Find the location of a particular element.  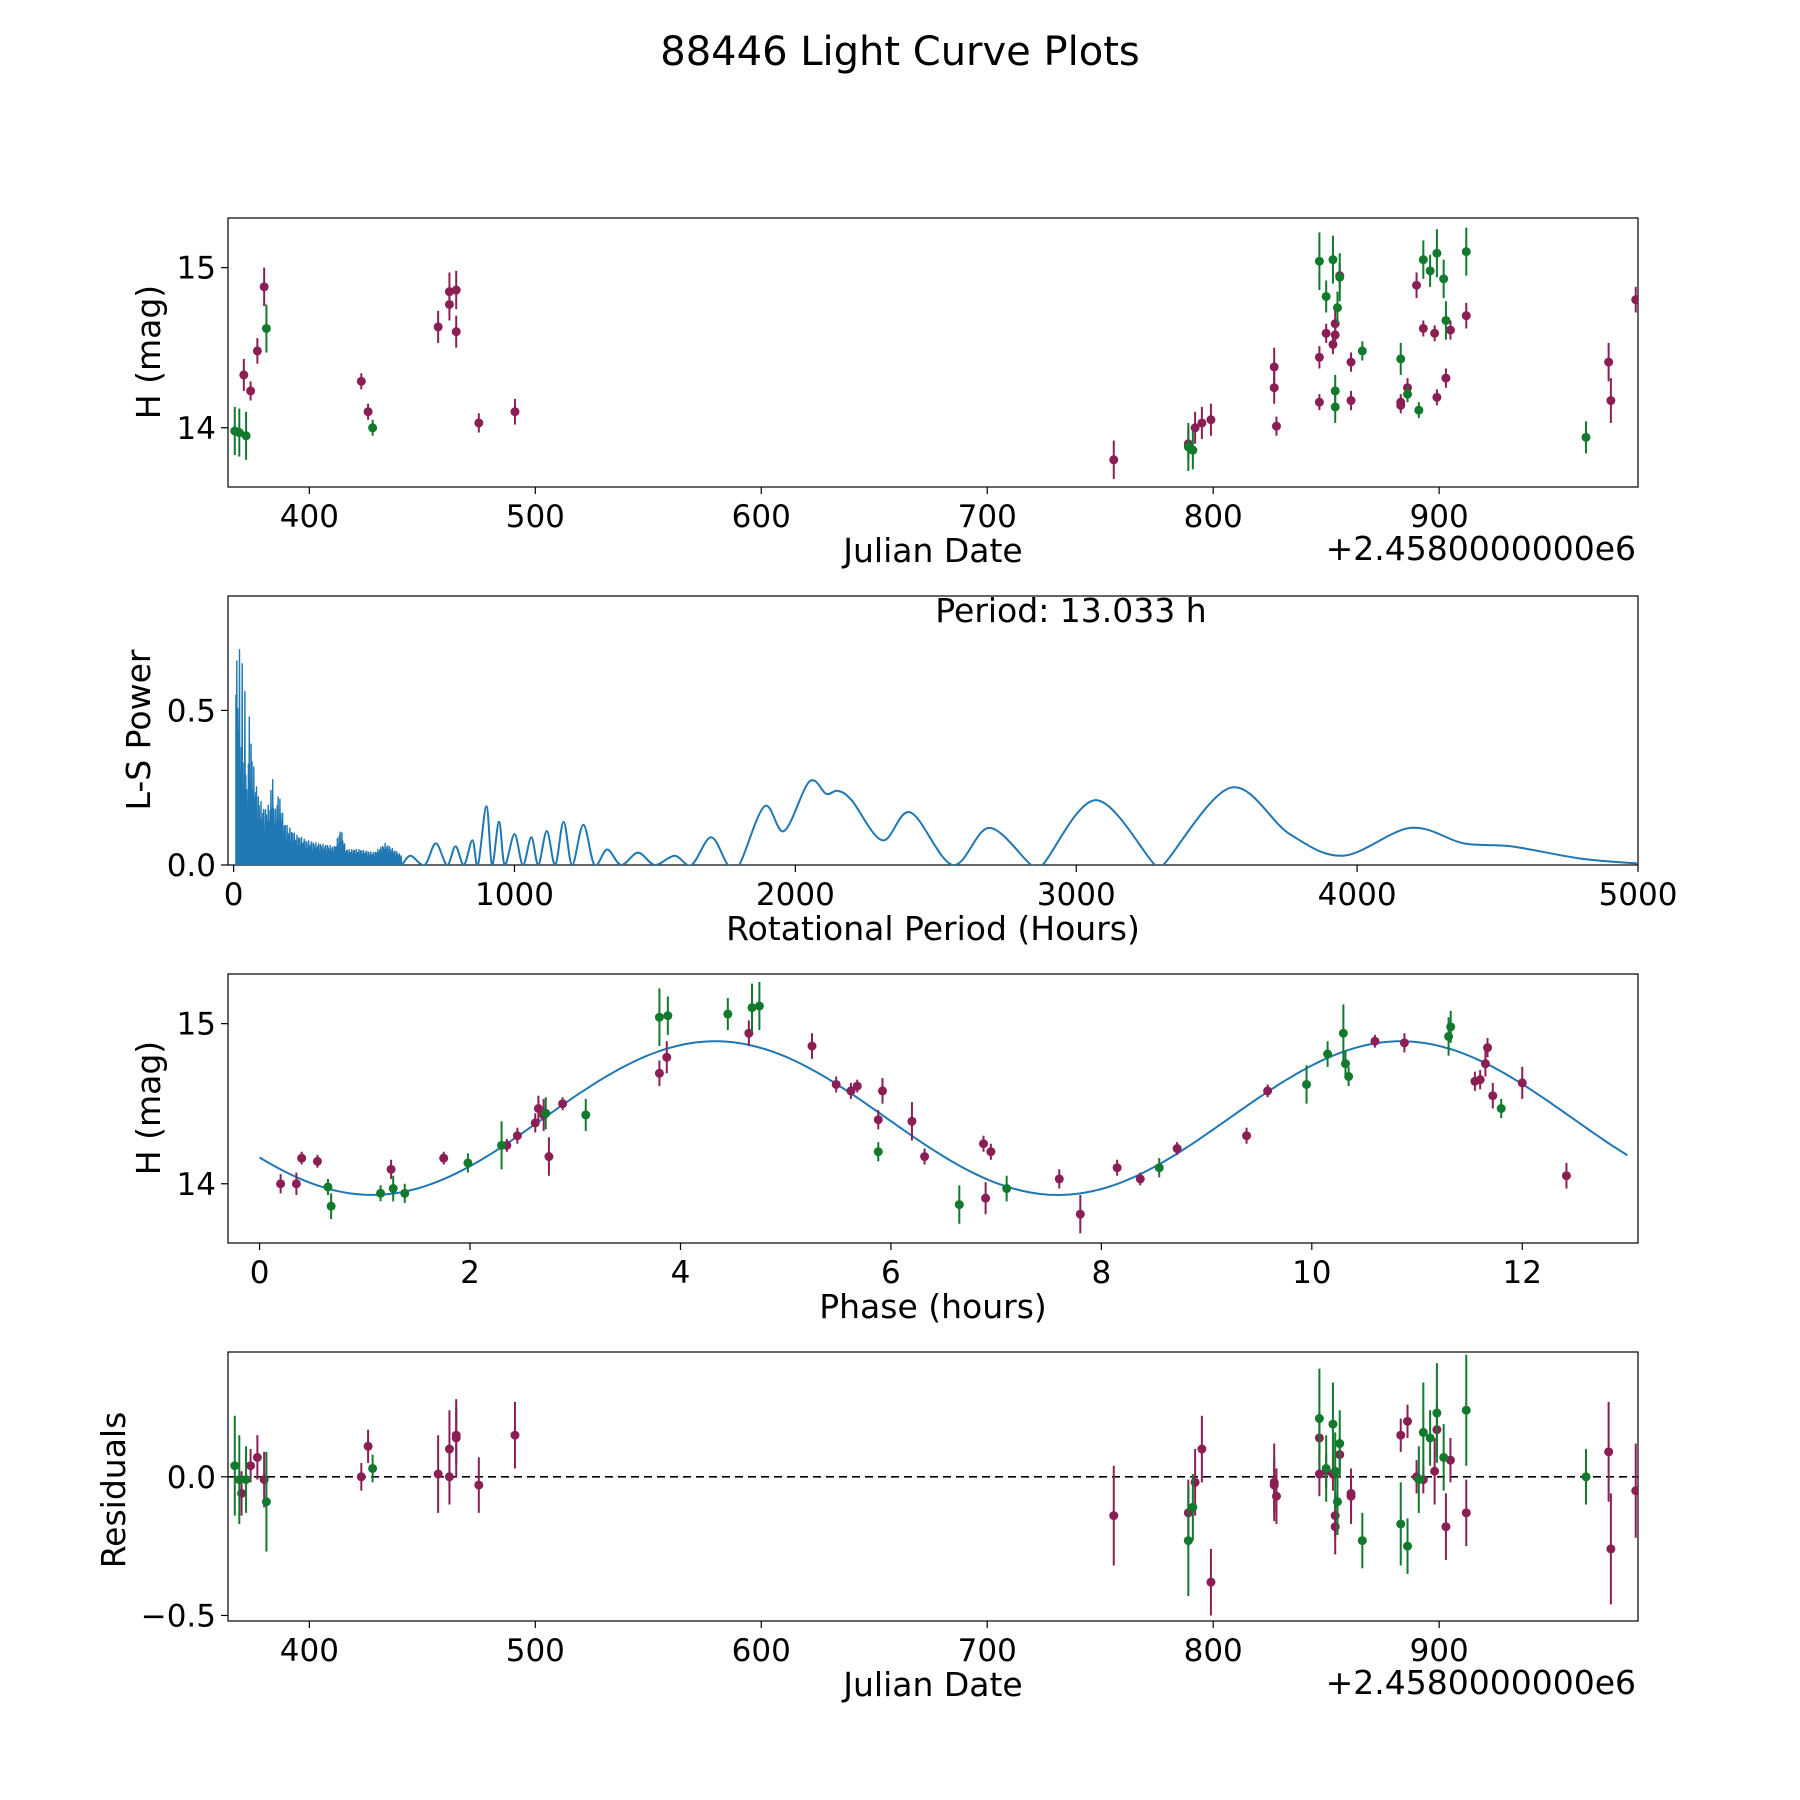

phased-plot-area is located at coordinates (944, 1108).